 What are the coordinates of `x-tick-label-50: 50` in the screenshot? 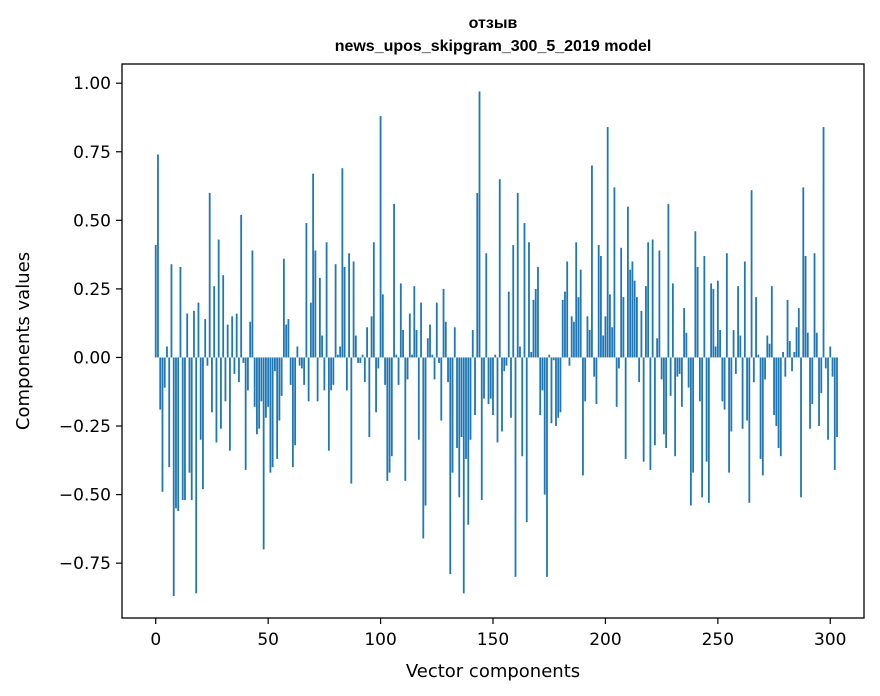 It's located at (268, 640).